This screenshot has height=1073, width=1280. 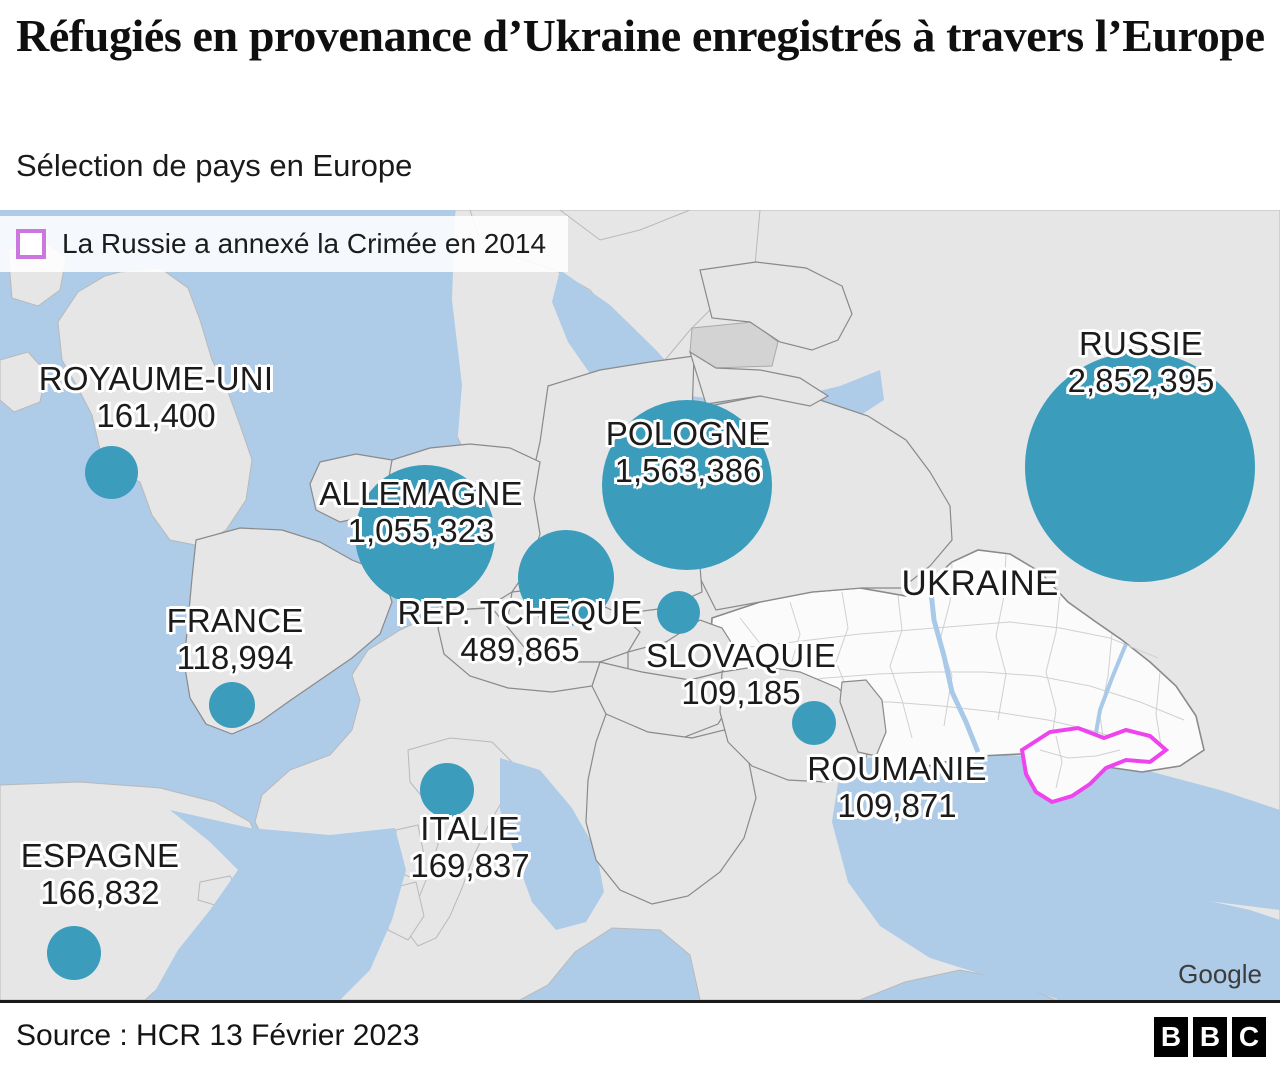 What do you see at coordinates (814, 723) in the screenshot?
I see `bubble-roumanie` at bounding box center [814, 723].